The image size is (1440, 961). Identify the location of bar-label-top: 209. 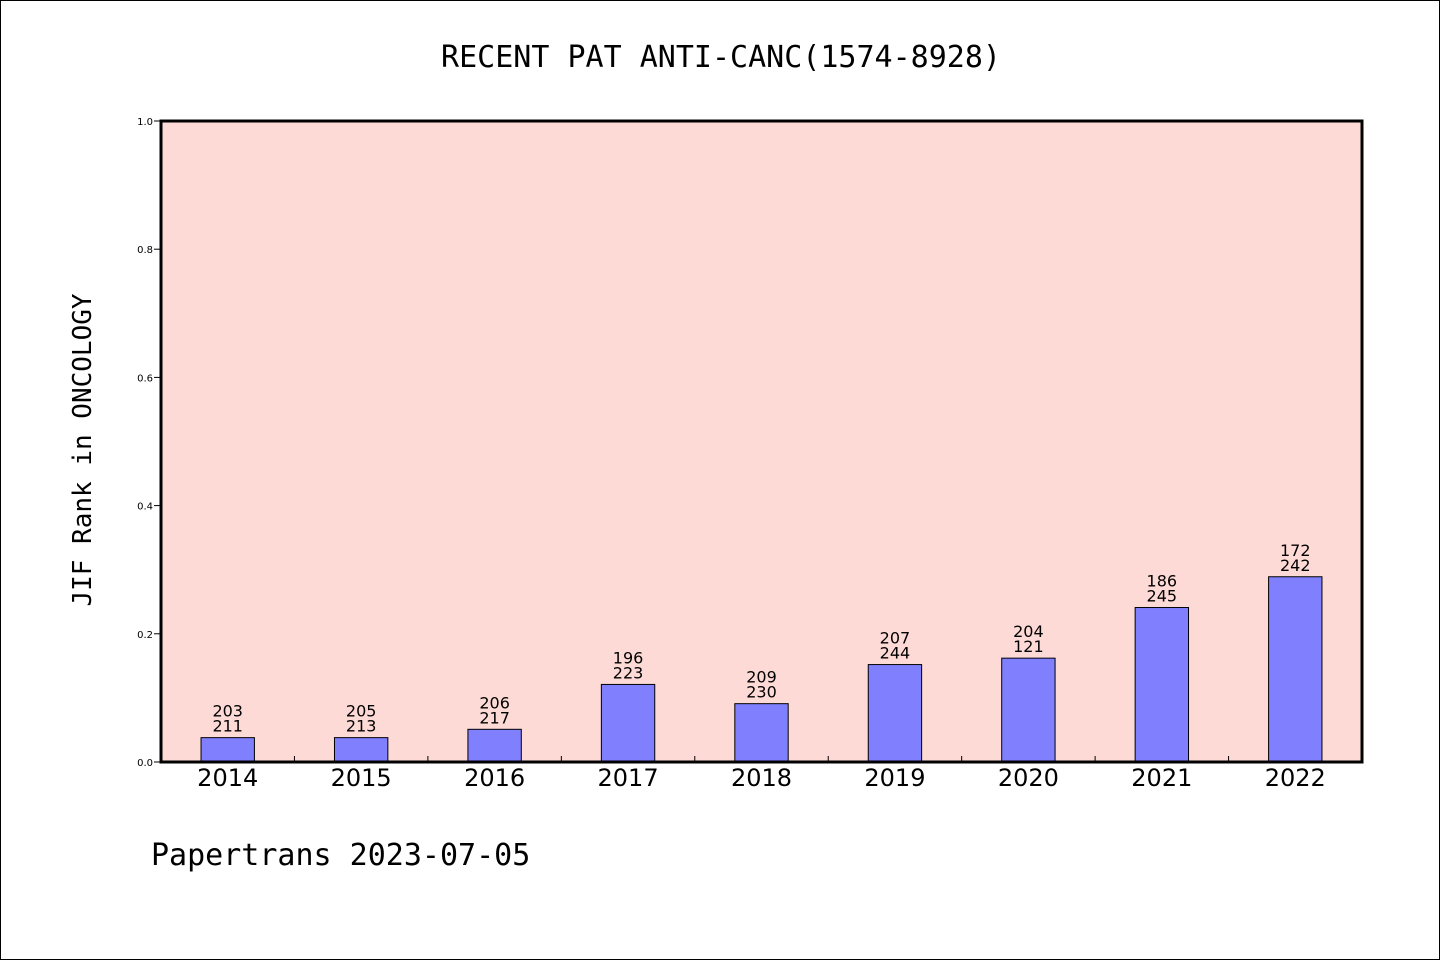
(761, 677).